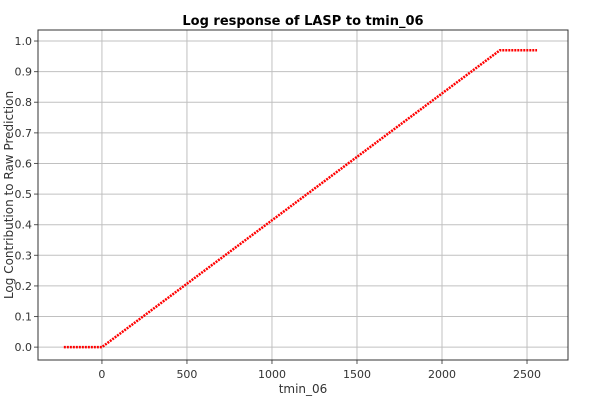 The width and height of the screenshot is (600, 400). Describe the element at coordinates (24, 347) in the screenshot. I see `y-tick-label: 0.0` at that location.